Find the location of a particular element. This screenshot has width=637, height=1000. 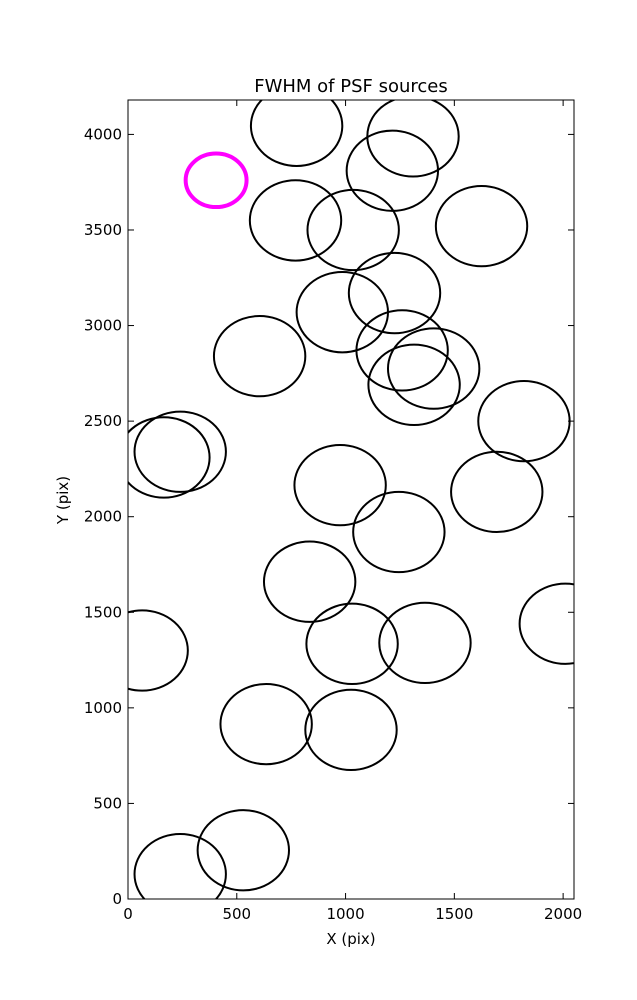

y-tick-label: 1500 is located at coordinates (103, 612).